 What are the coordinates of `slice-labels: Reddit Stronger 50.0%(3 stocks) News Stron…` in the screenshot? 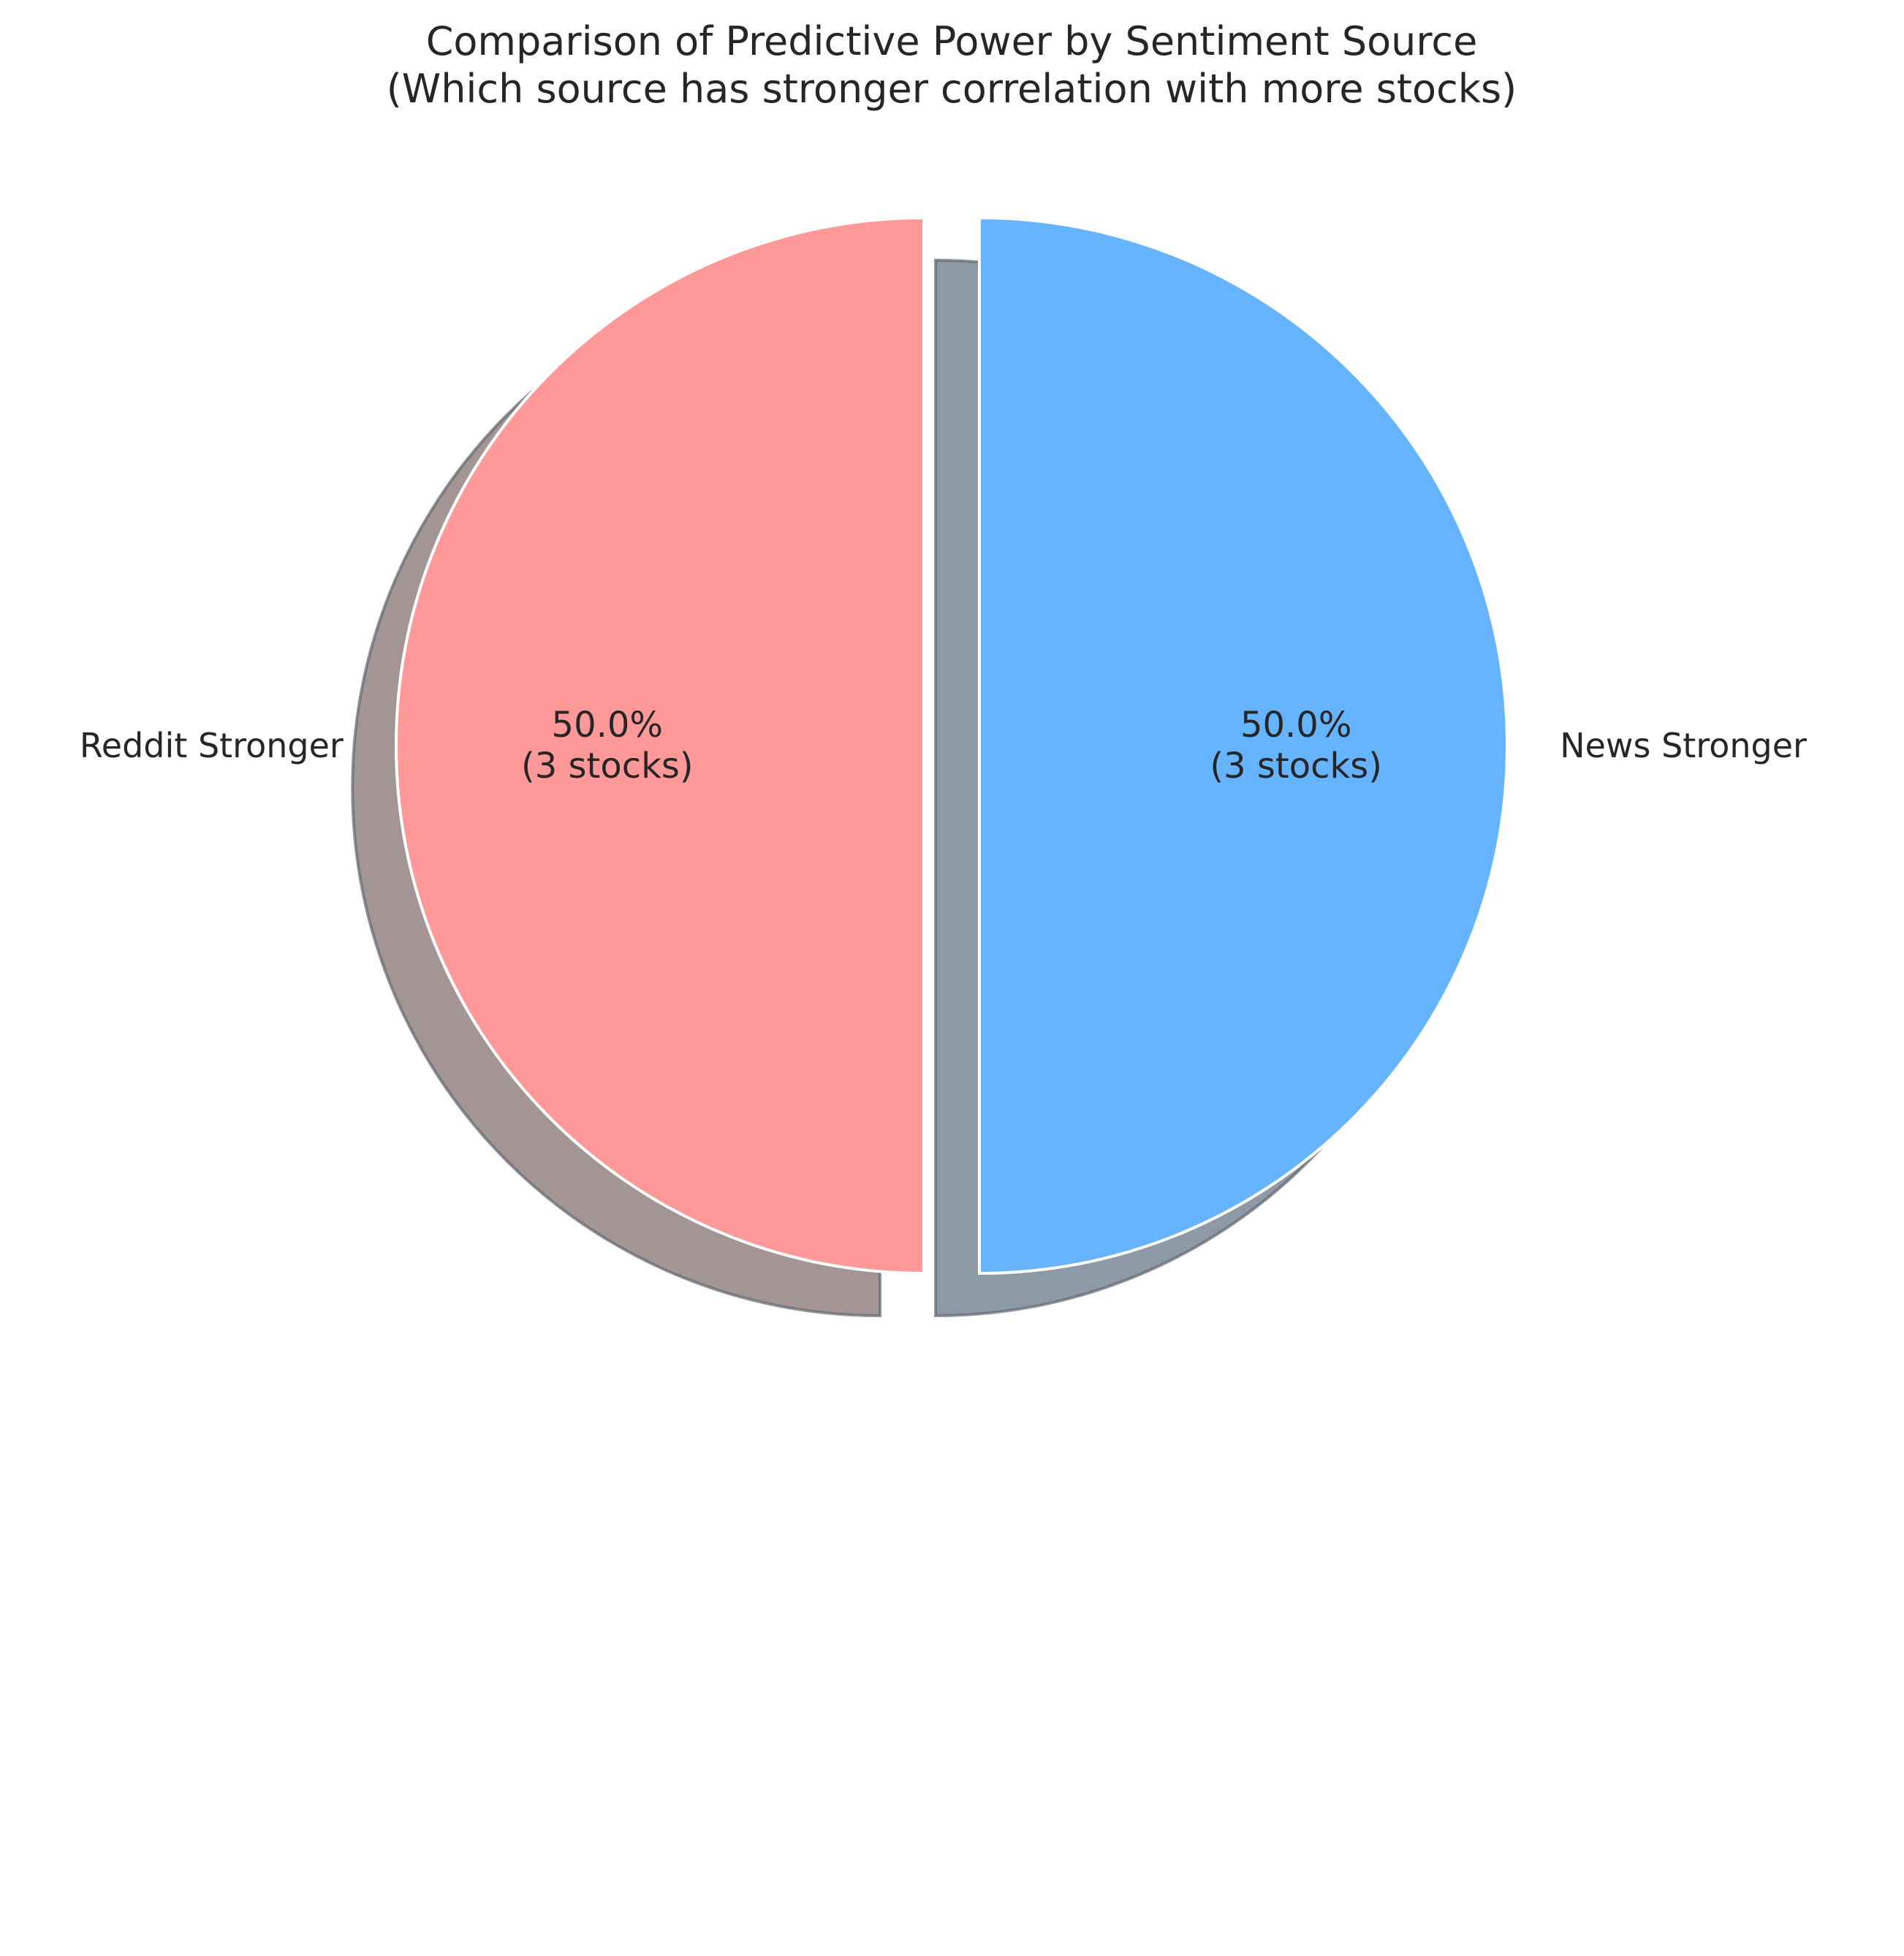 It's located at (944, 746).